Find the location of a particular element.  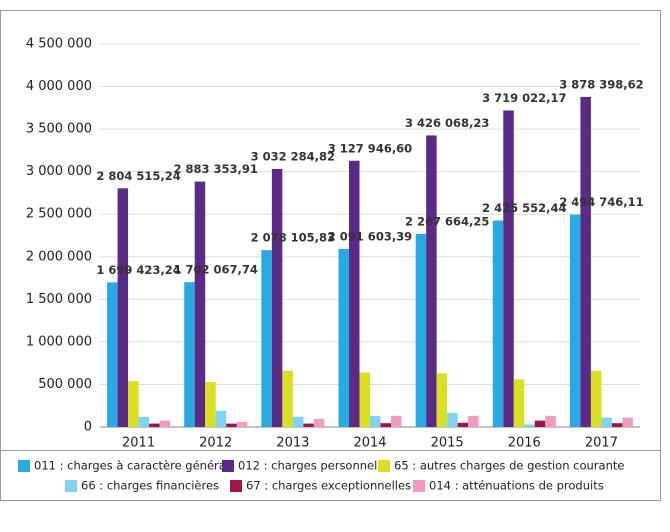

x-tick-label: 2013 is located at coordinates (292, 443).